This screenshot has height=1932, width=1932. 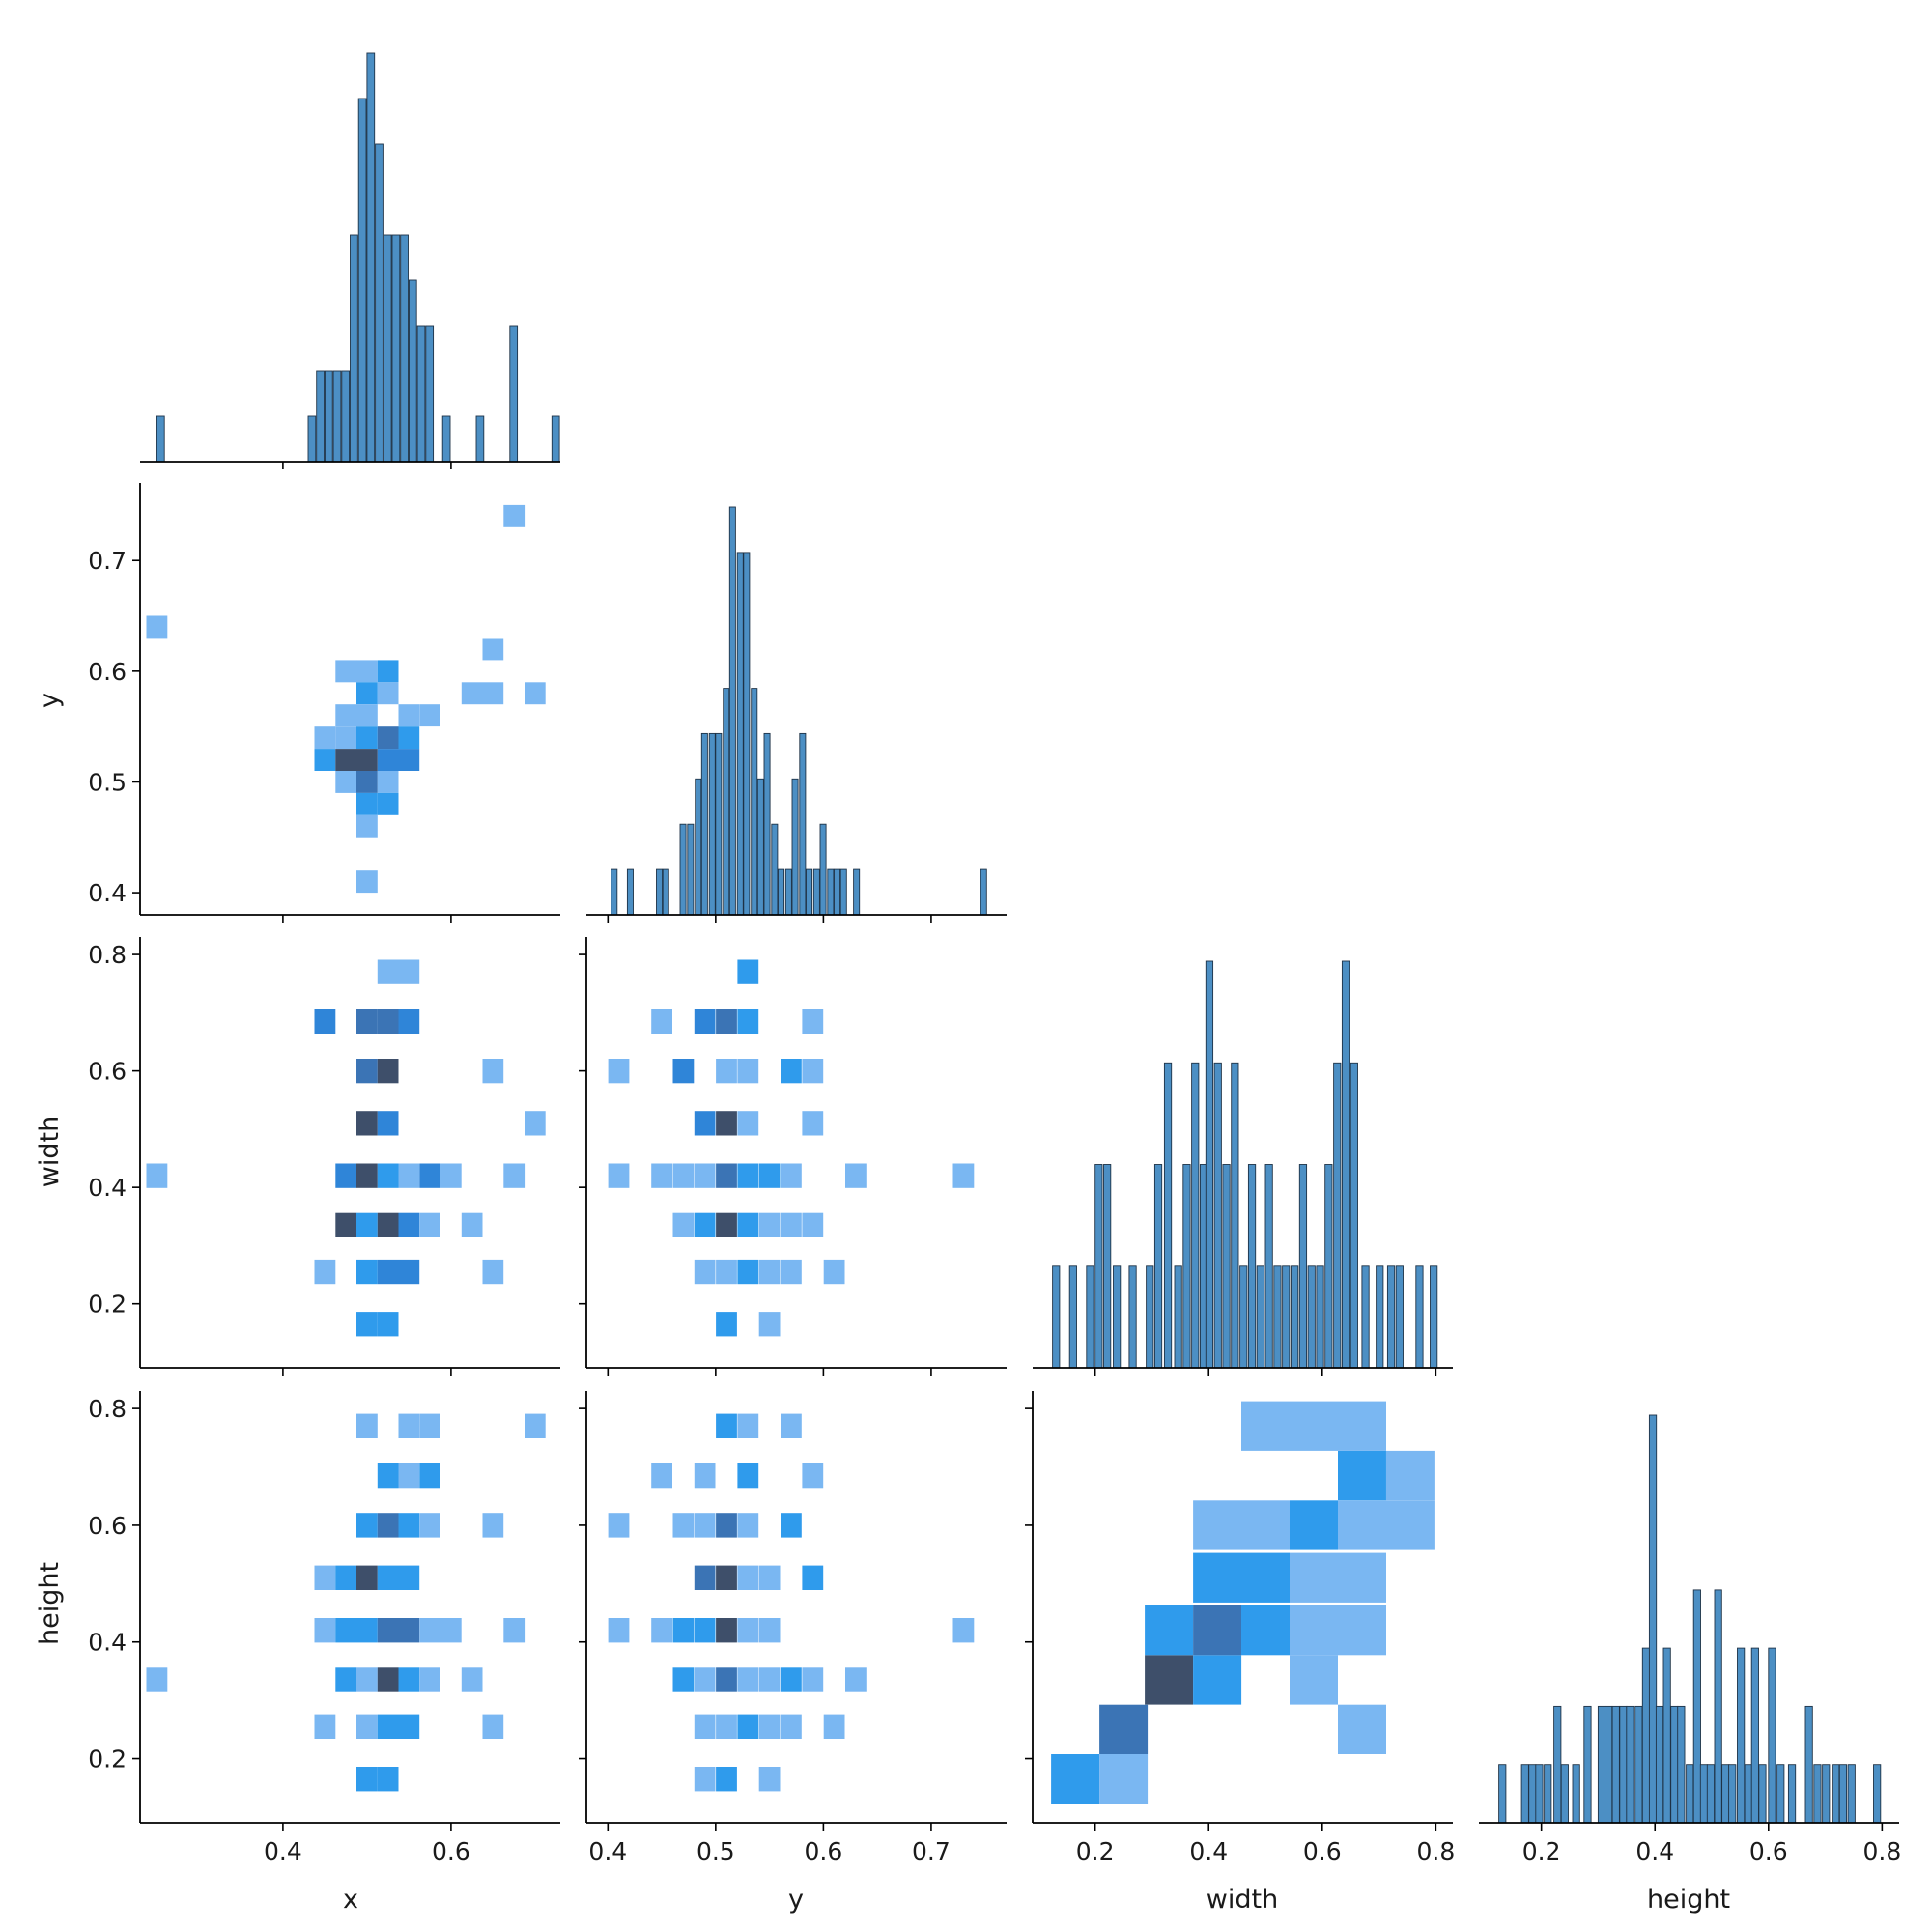 I want to click on x-tick-label-width: 0.4, so click(x=1208, y=1851).